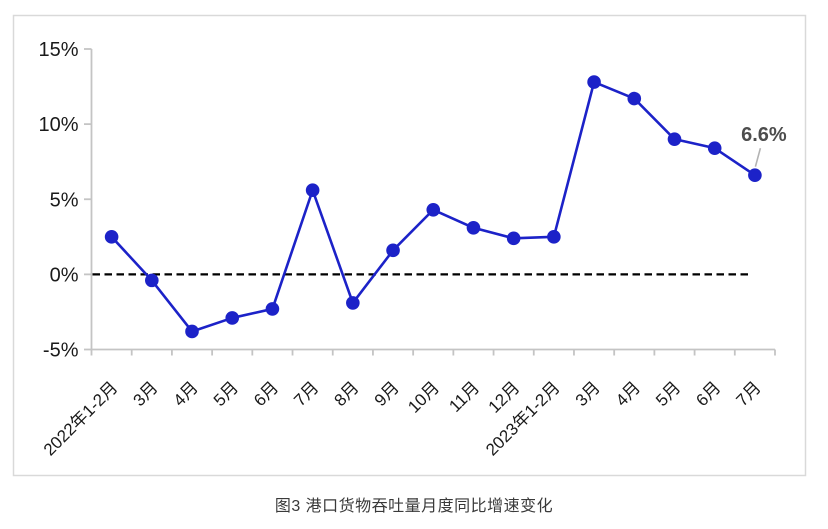  Describe the element at coordinates (423, 397) in the screenshot. I see `x-tick-label: 10月` at that location.